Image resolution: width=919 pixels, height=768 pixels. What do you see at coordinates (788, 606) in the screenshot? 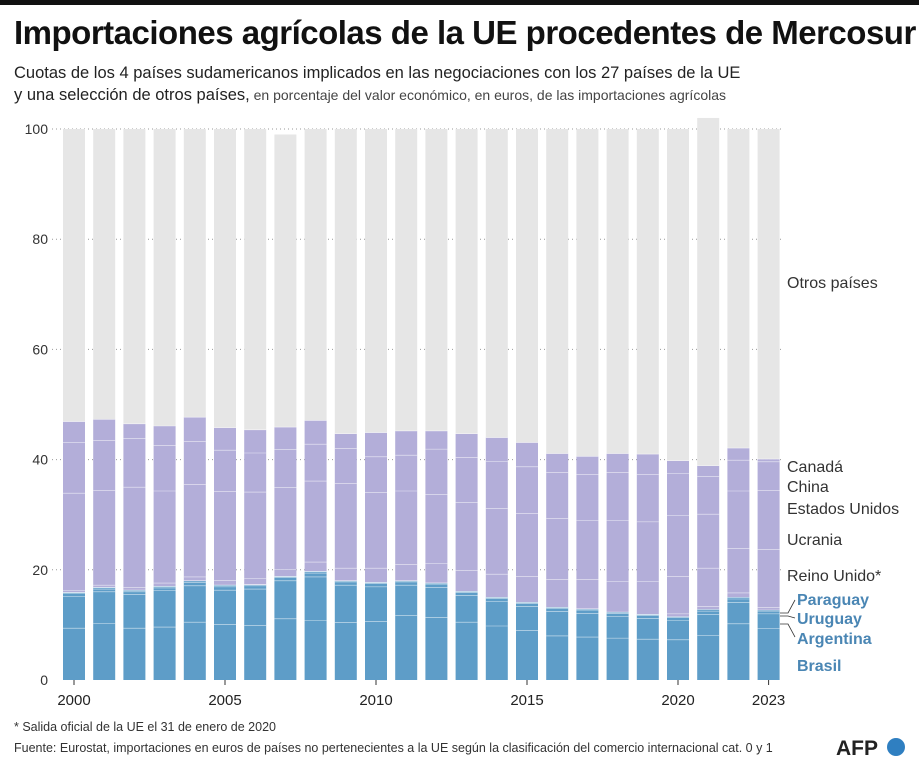
I see `leader-line-paraguay` at bounding box center [788, 606].